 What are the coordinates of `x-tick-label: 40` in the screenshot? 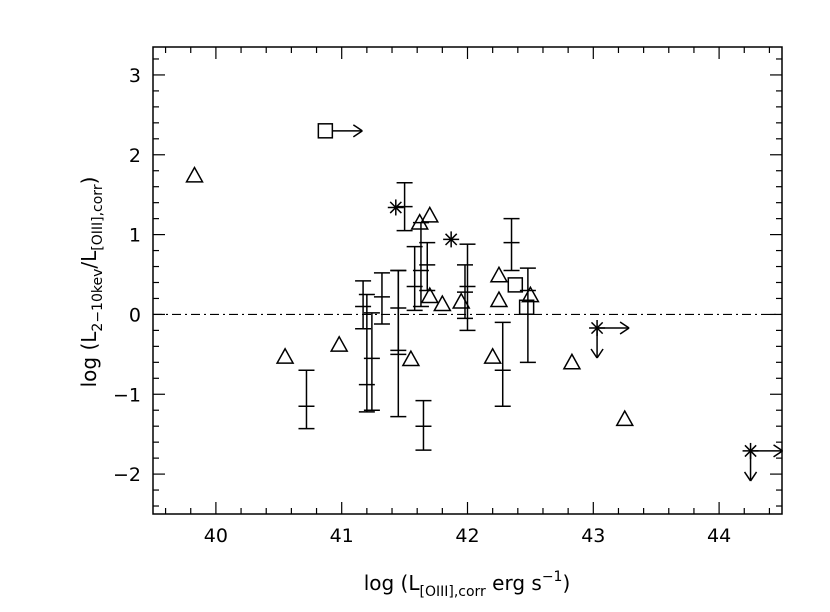 It's located at (216, 536).